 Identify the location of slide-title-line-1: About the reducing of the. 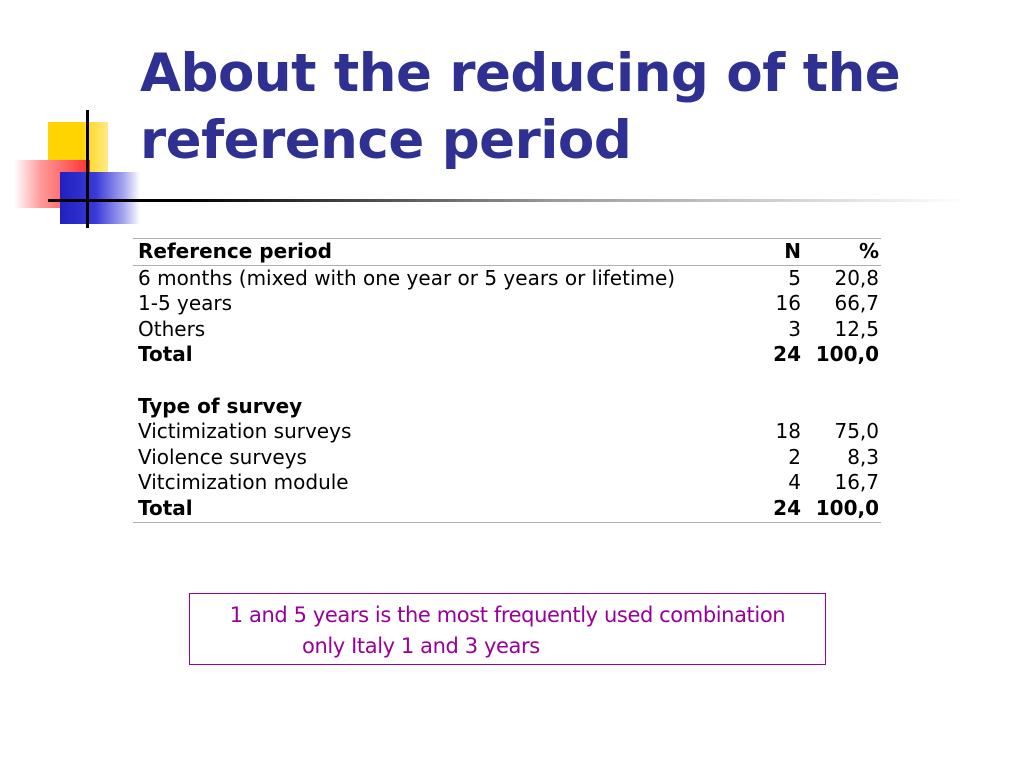
(520, 73).